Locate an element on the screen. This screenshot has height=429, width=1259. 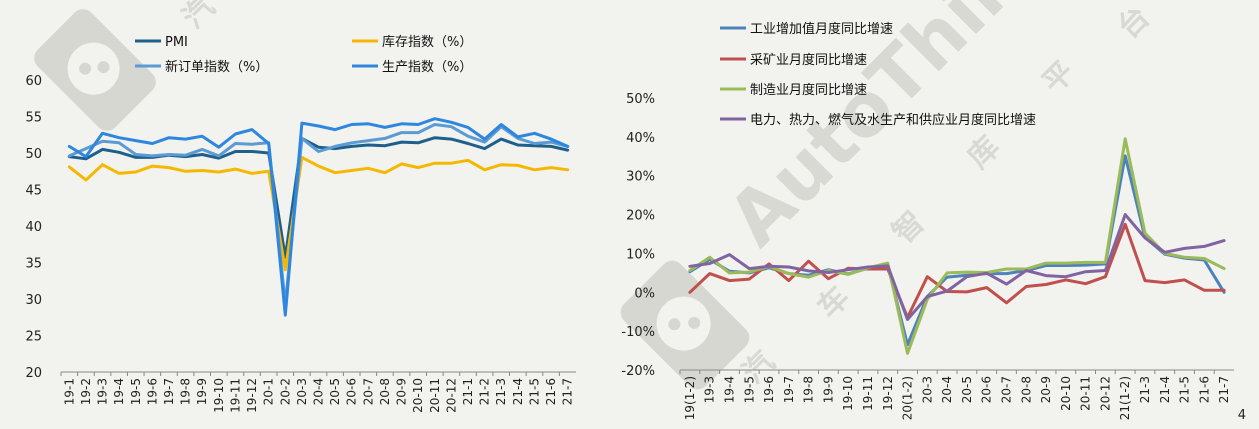
page-number: 4 is located at coordinates (1242, 415).